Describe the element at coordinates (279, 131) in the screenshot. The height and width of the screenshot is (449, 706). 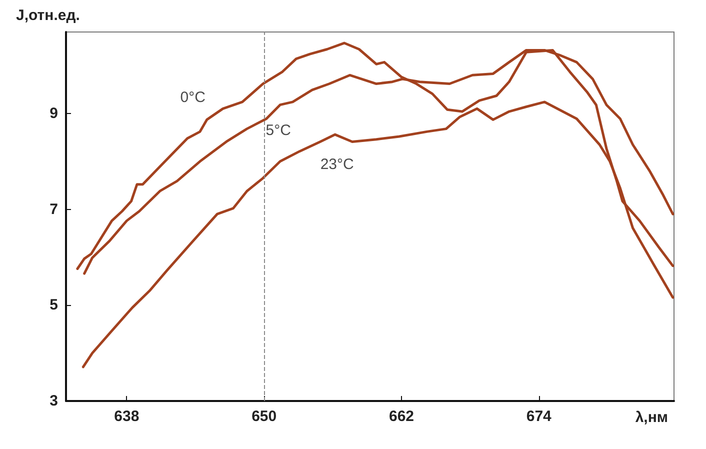
I see `series-label: 5°C` at that location.